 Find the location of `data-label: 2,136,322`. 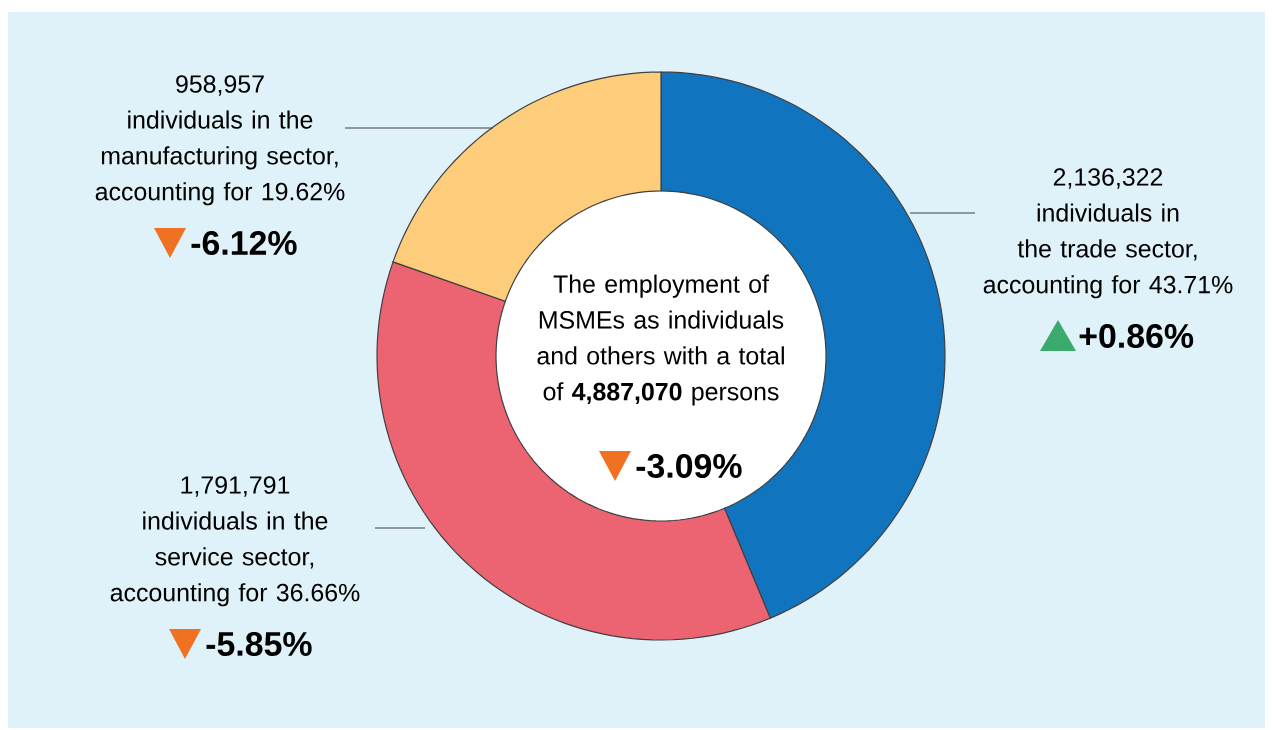

data-label: 2,136,322 is located at coordinates (1108, 178).